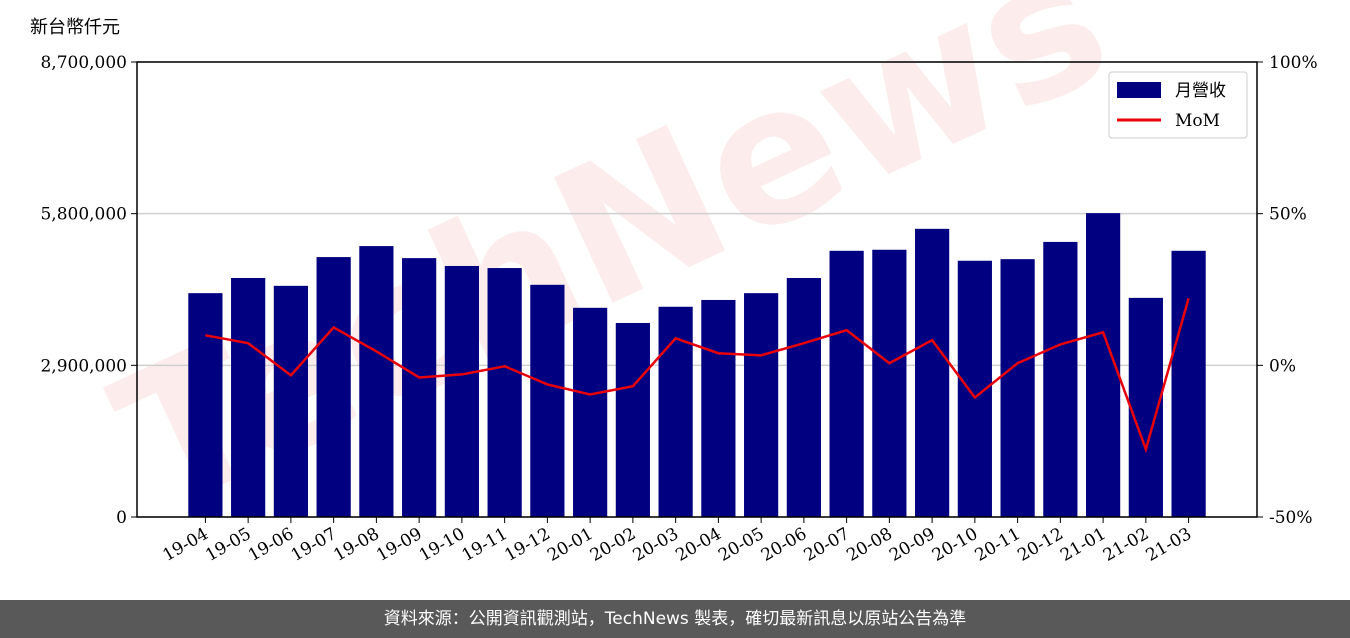 Image resolution: width=1350 pixels, height=638 pixels. I want to click on x-tick-label: 19-07, so click(314, 545).